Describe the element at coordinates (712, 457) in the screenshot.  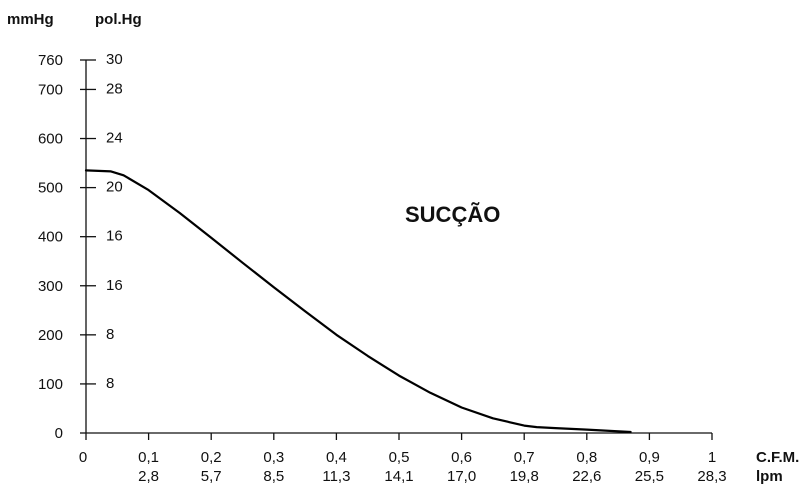
I see `x-tick-cfm-label: 1` at that location.